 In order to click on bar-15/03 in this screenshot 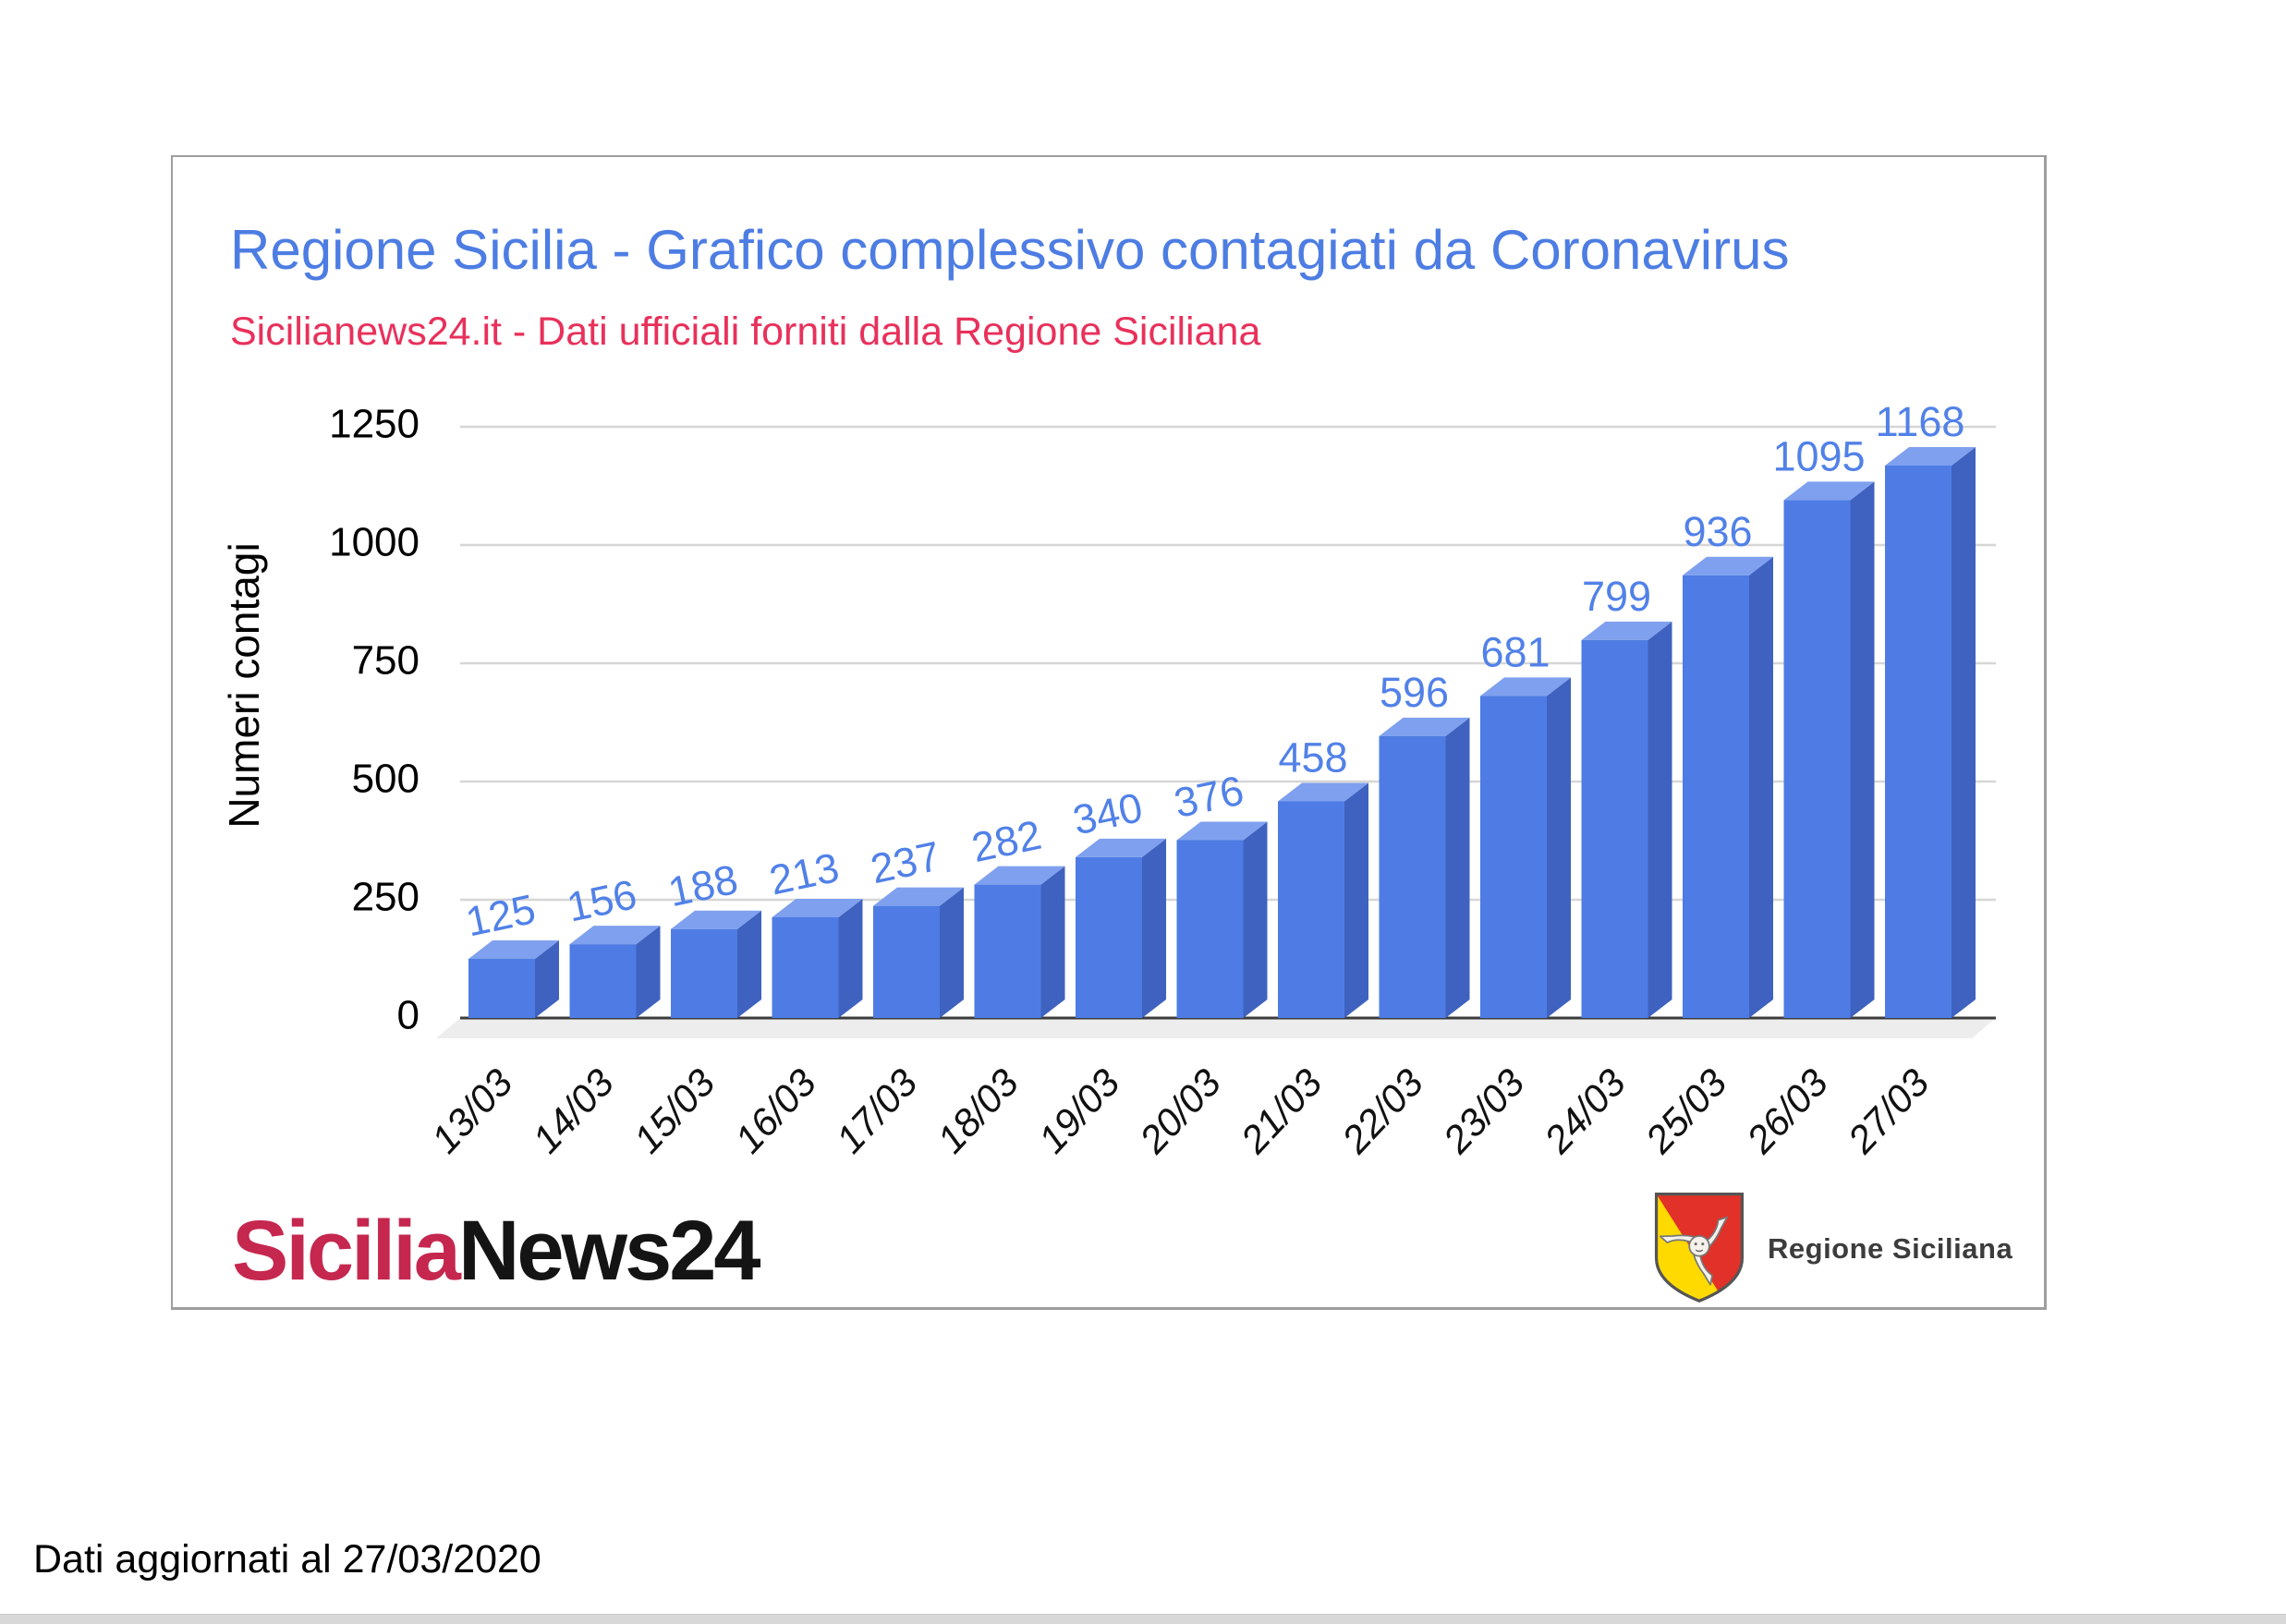, I will do `click(716, 964)`.